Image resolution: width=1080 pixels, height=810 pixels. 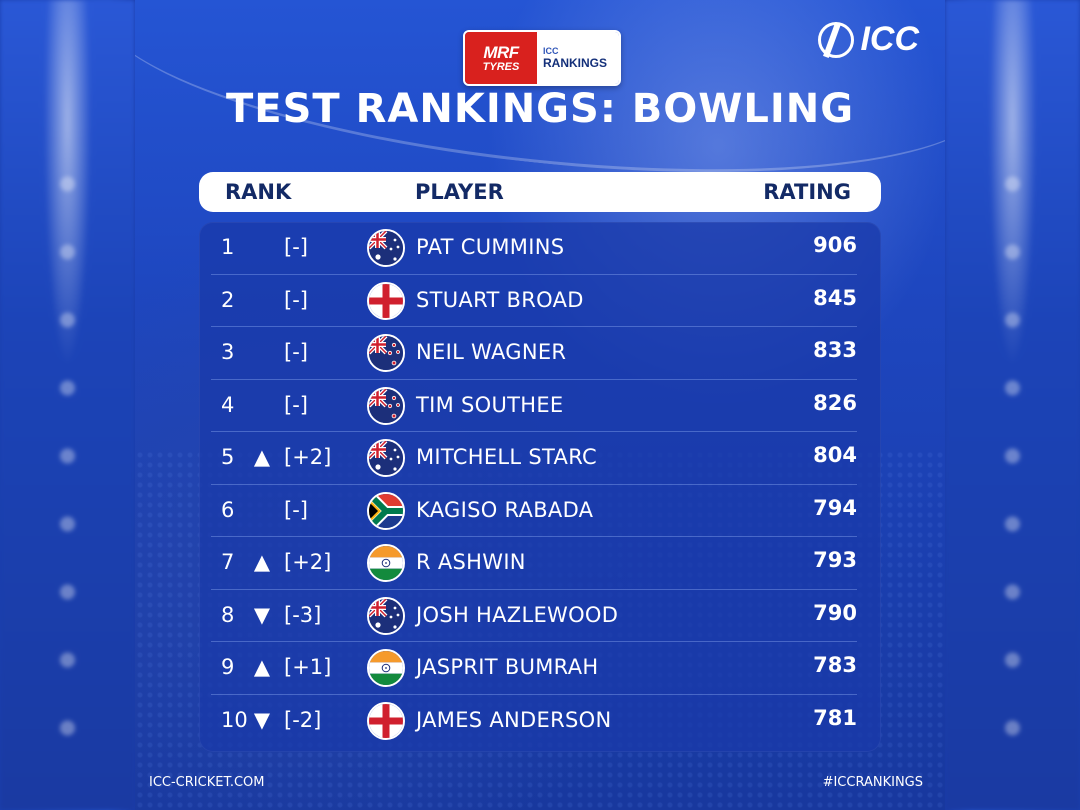 I want to click on page-title: TEST RANKINGS: BOWLING, so click(x=540, y=109).